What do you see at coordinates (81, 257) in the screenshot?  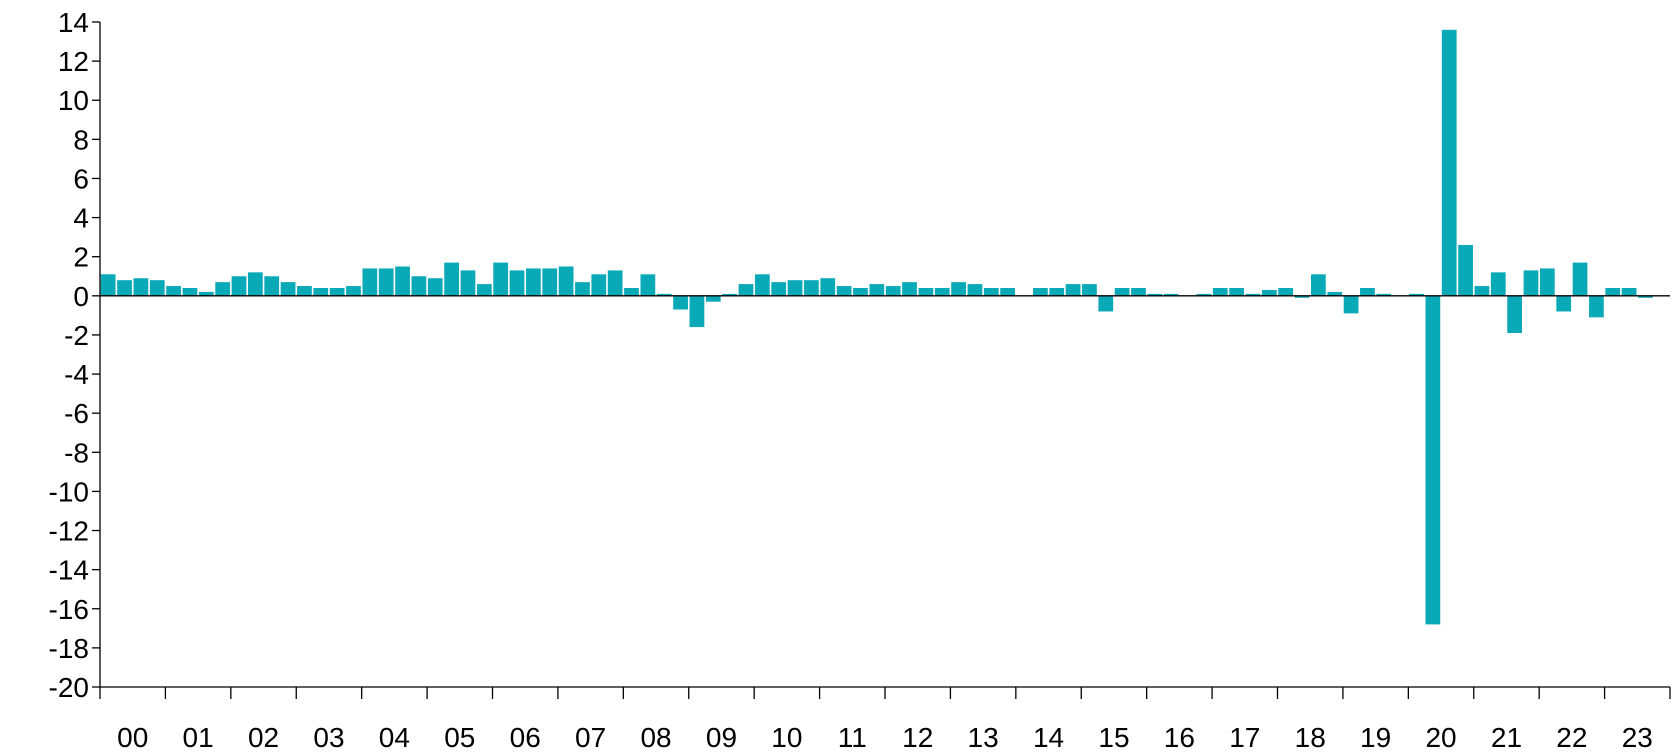 I see `y-tick-label: 2` at bounding box center [81, 257].